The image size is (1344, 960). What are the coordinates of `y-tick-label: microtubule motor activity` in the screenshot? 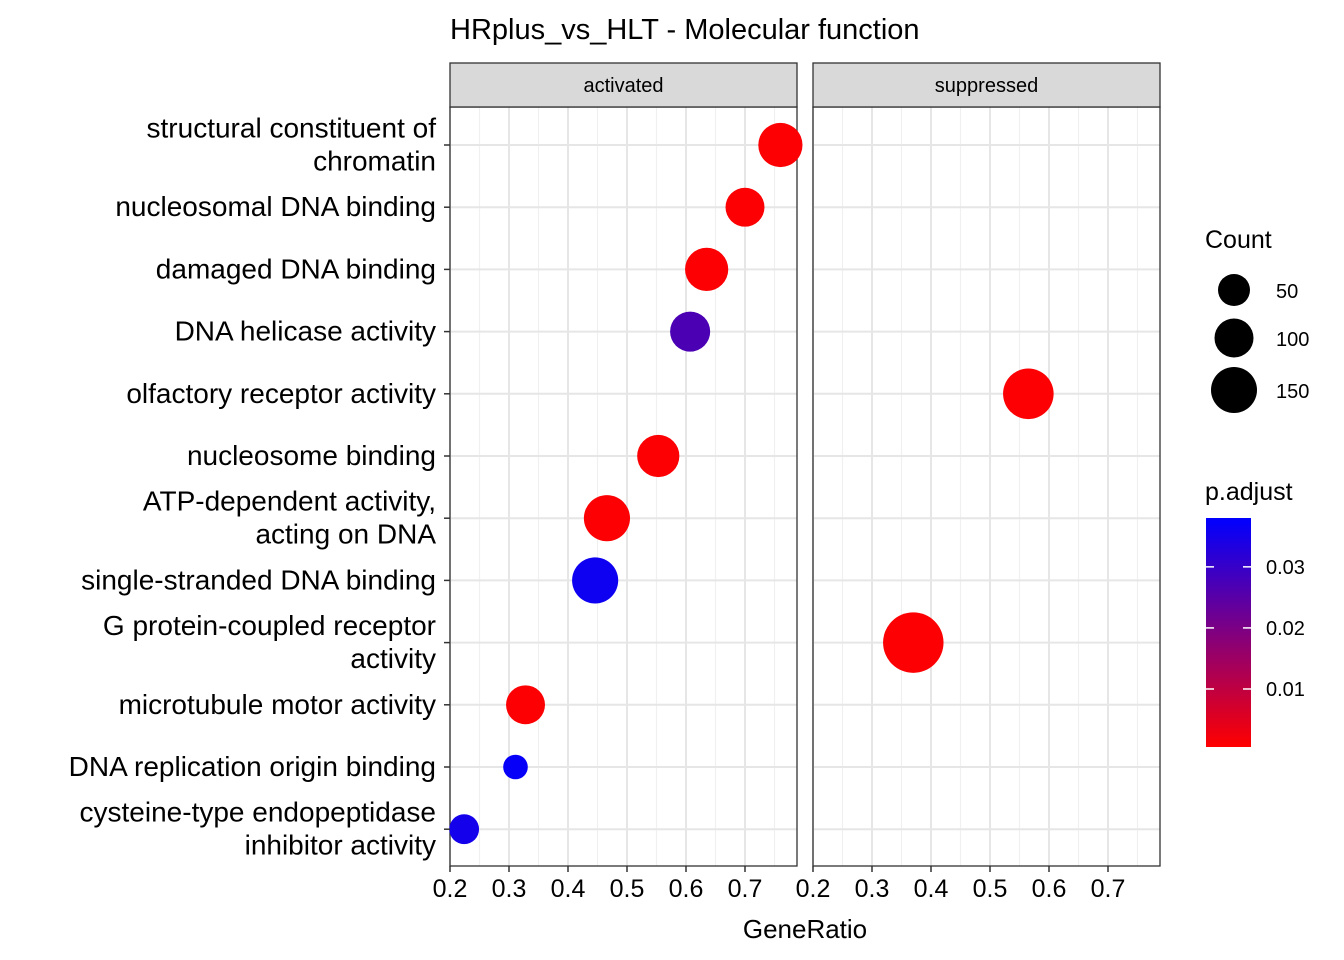 It's located at (277, 704).